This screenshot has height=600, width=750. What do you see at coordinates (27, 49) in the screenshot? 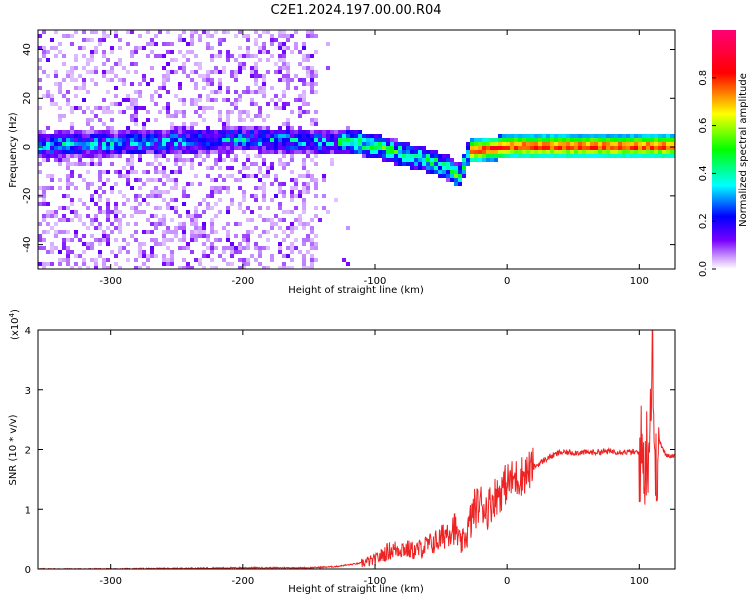
I see `heatmap-ytick-label: 40` at bounding box center [27, 49].